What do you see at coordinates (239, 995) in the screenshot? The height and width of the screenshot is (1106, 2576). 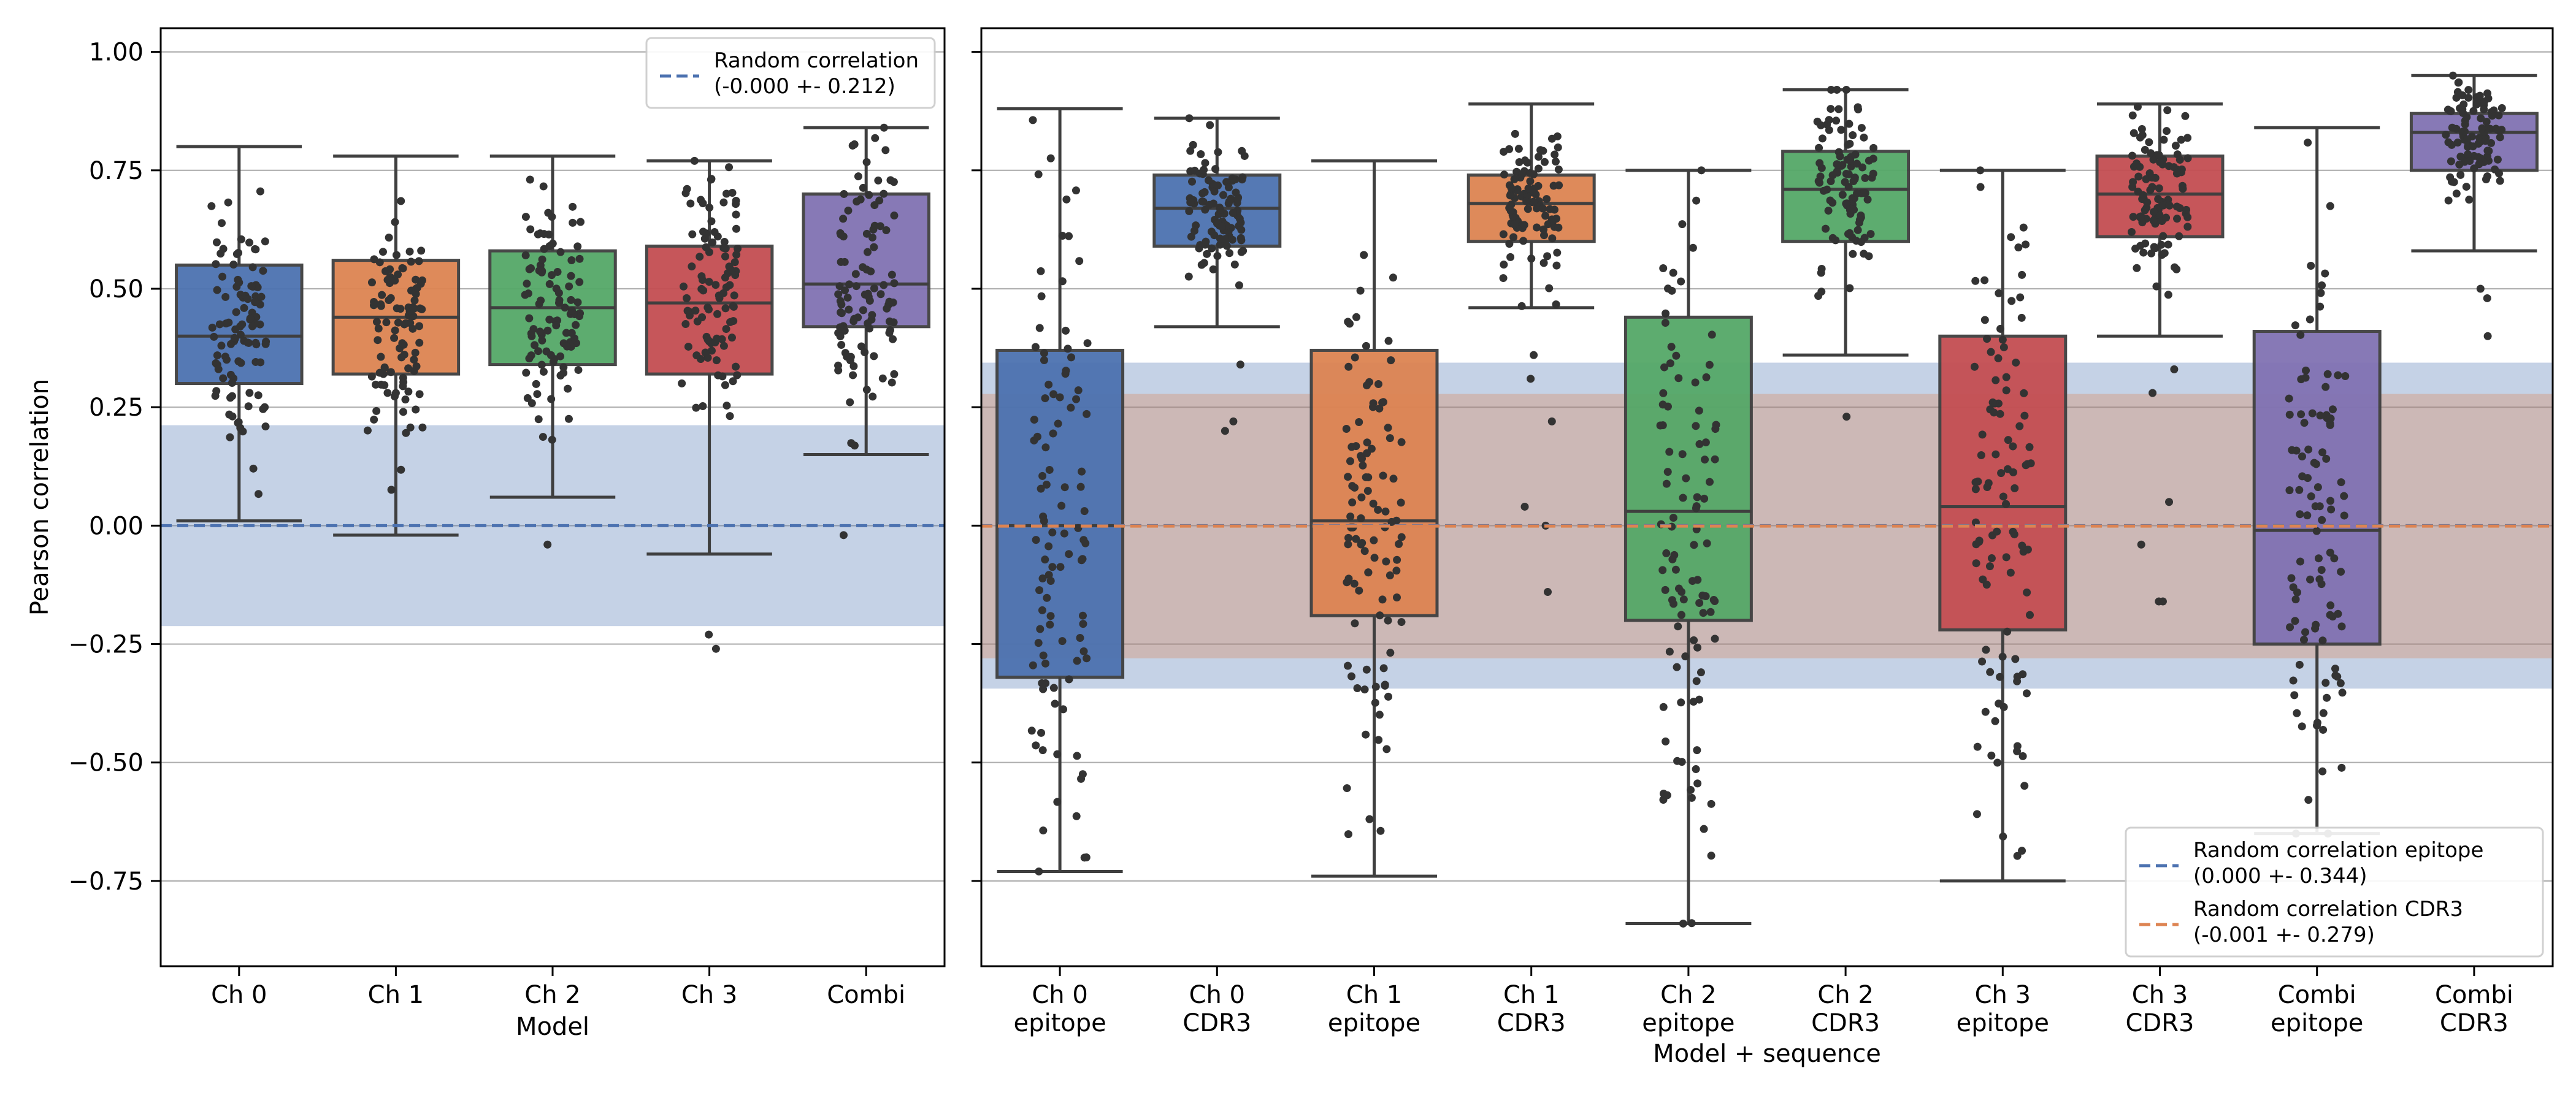 I see `x-tick-label: Ch 0` at bounding box center [239, 995].